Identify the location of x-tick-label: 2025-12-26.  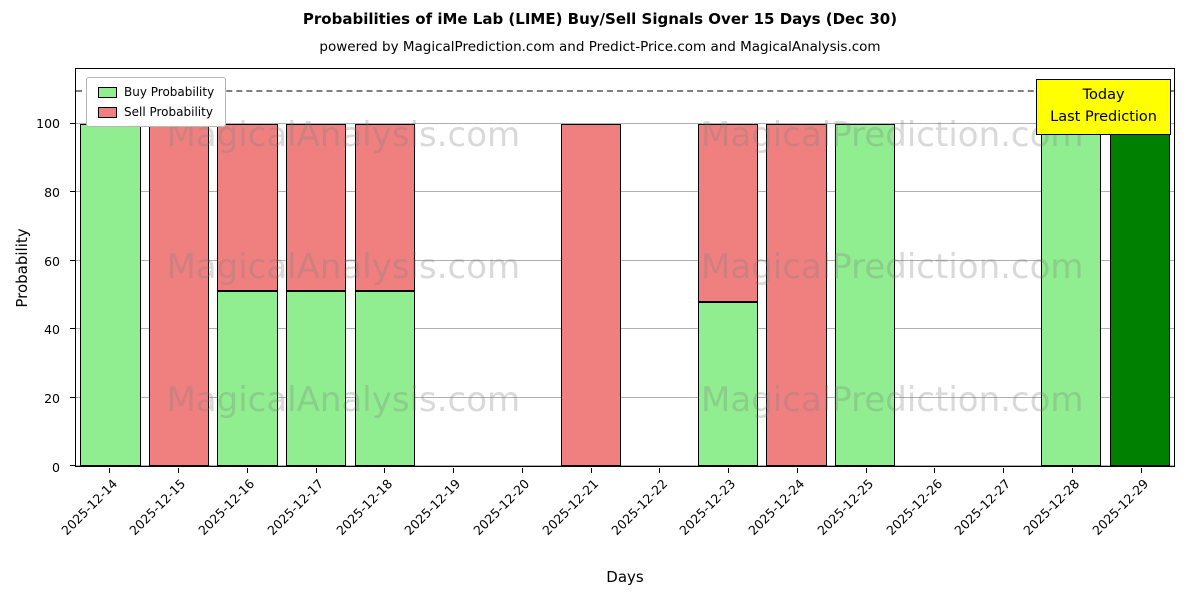
(913, 507).